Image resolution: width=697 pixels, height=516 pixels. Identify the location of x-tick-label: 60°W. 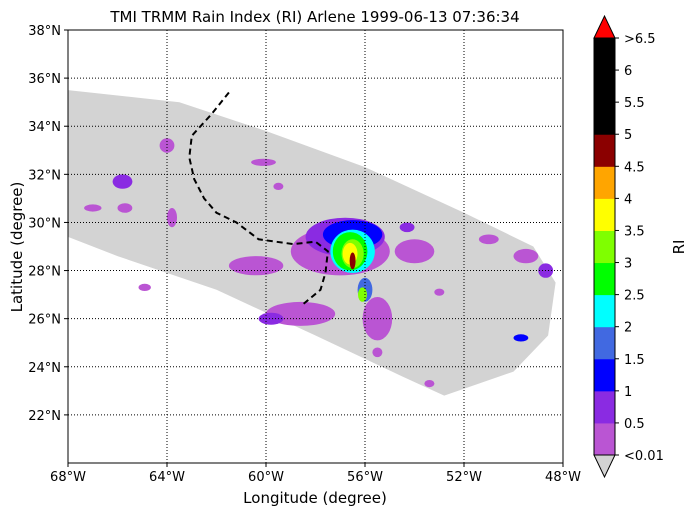
(266, 477).